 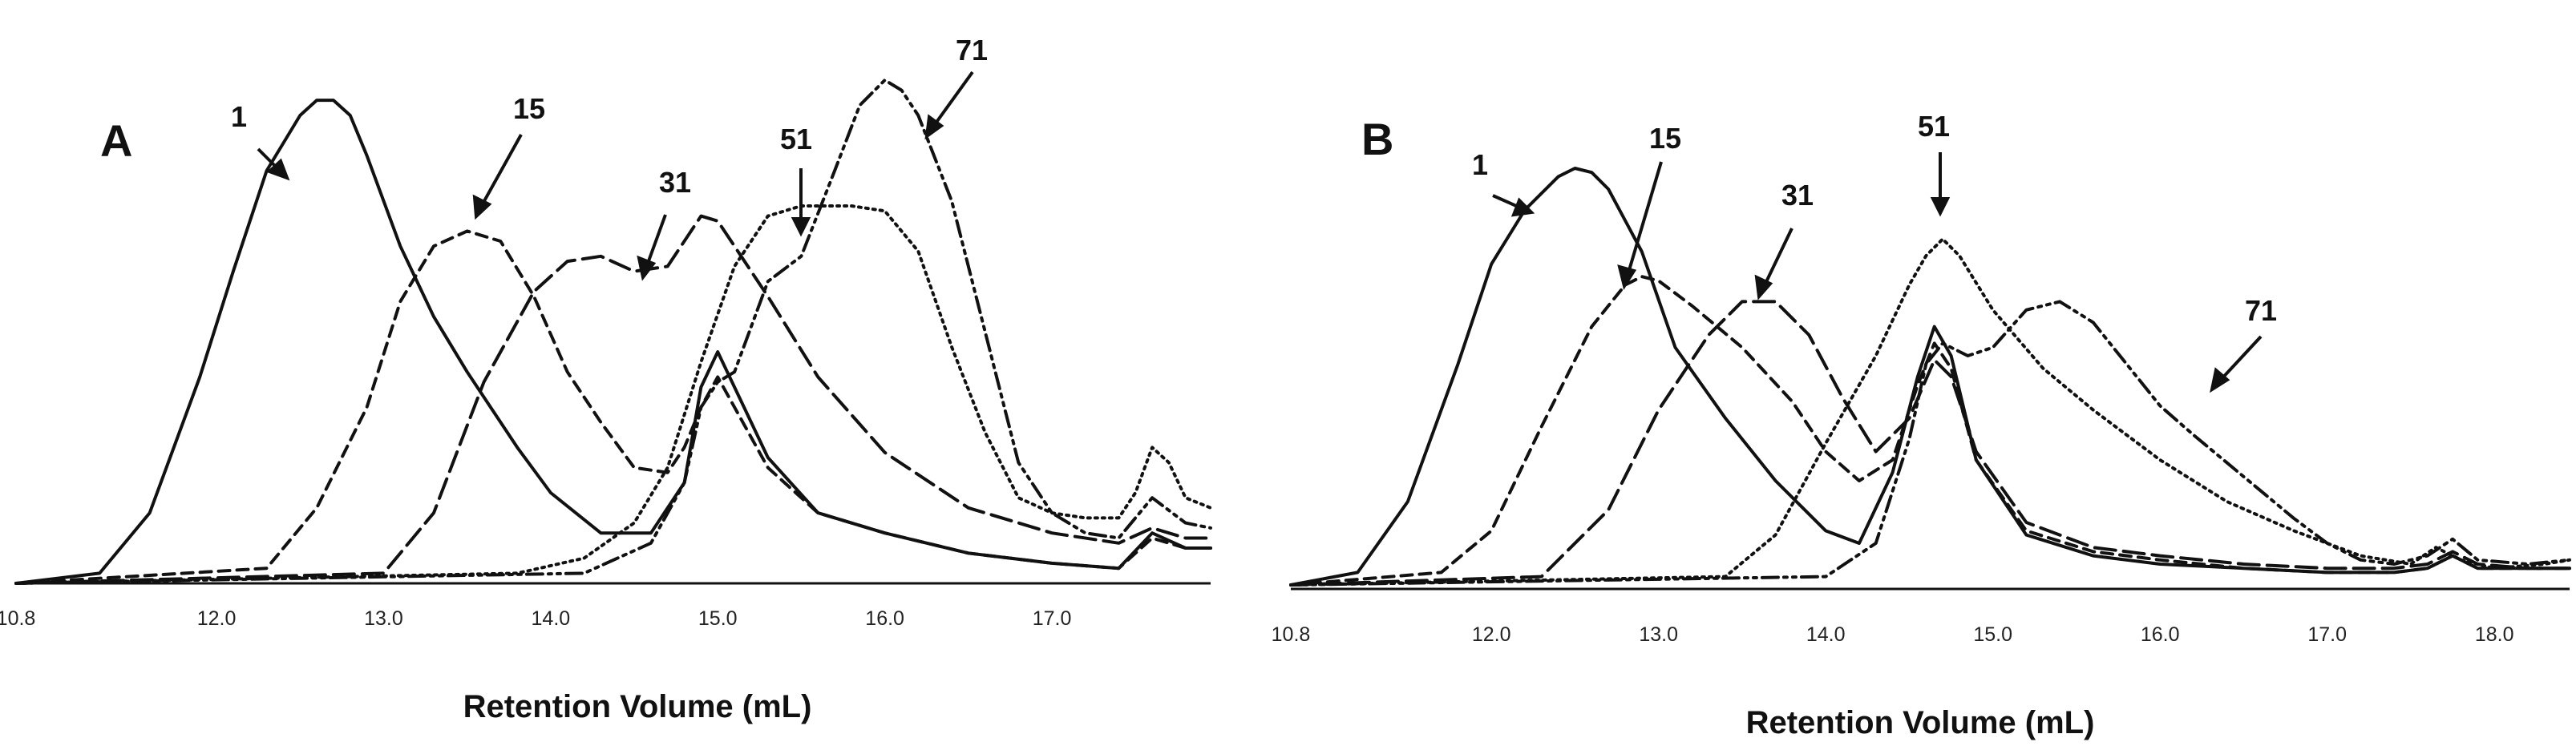 What do you see at coordinates (1052, 619) in the screenshot?
I see `panel-a-tick-label: 17.0` at bounding box center [1052, 619].